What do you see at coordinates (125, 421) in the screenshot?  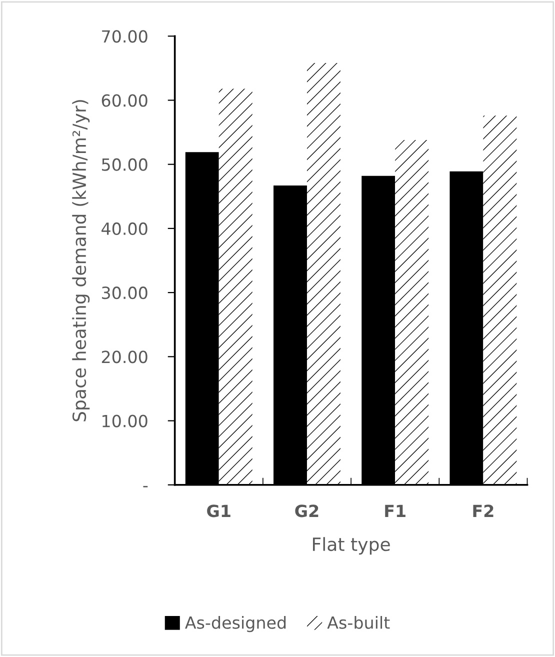 I see `y-tick-label: 10.00` at bounding box center [125, 421].